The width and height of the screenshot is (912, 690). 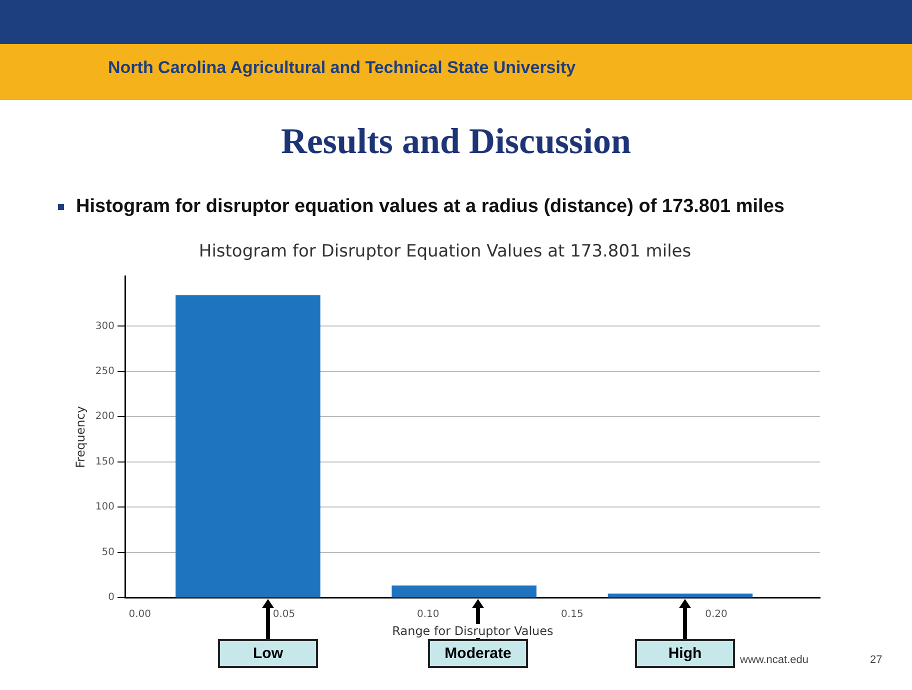 What do you see at coordinates (104, 416) in the screenshot?
I see `y-tick-label: 200` at bounding box center [104, 416].